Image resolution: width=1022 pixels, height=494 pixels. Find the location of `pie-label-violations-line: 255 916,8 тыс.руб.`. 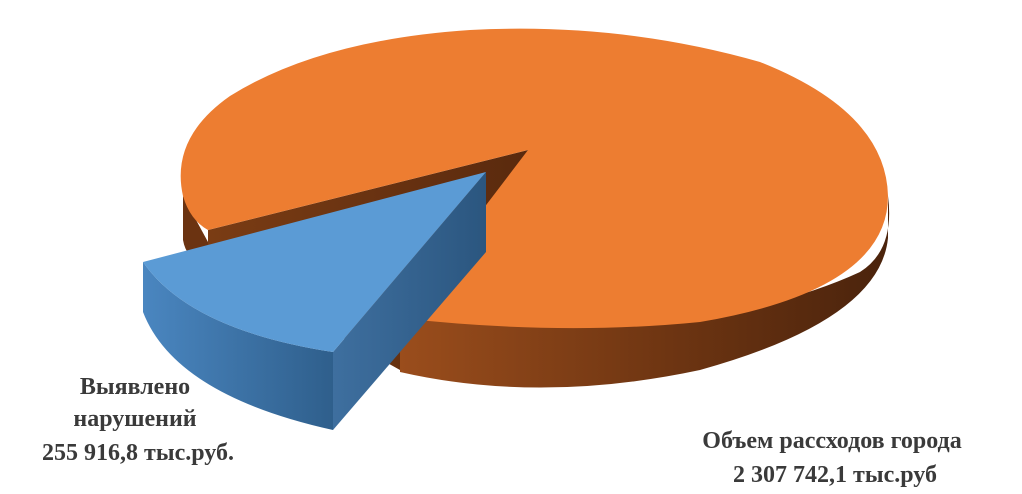

pie-label-violations-line: 255 916,8 тыс.руб. is located at coordinates (138, 453).